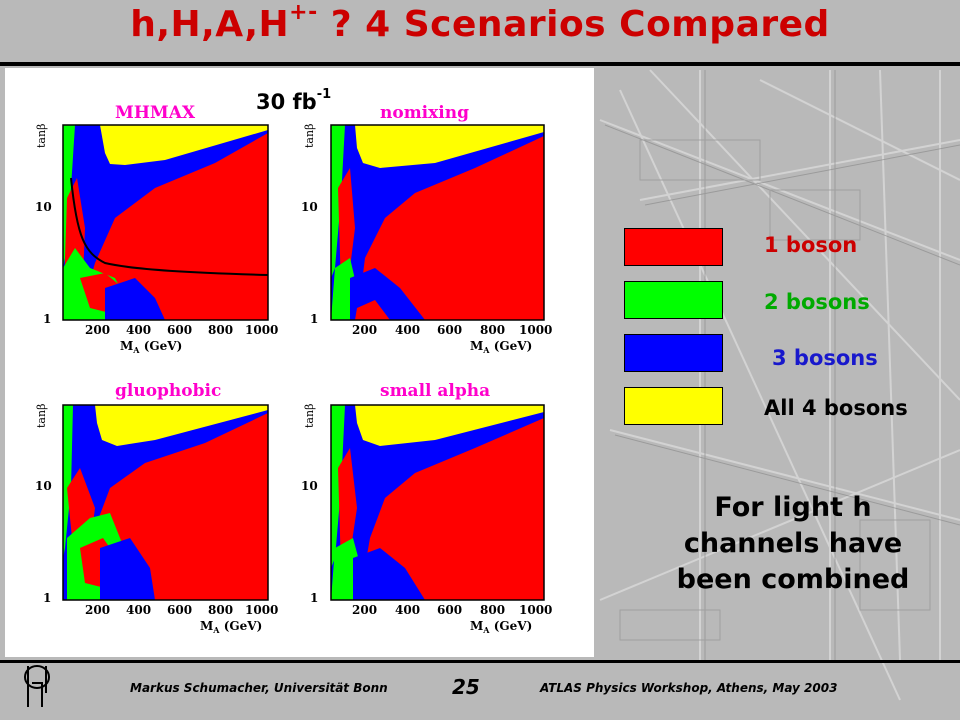  I want to click on legend-swatch-all-4-bosons, so click(673, 406).